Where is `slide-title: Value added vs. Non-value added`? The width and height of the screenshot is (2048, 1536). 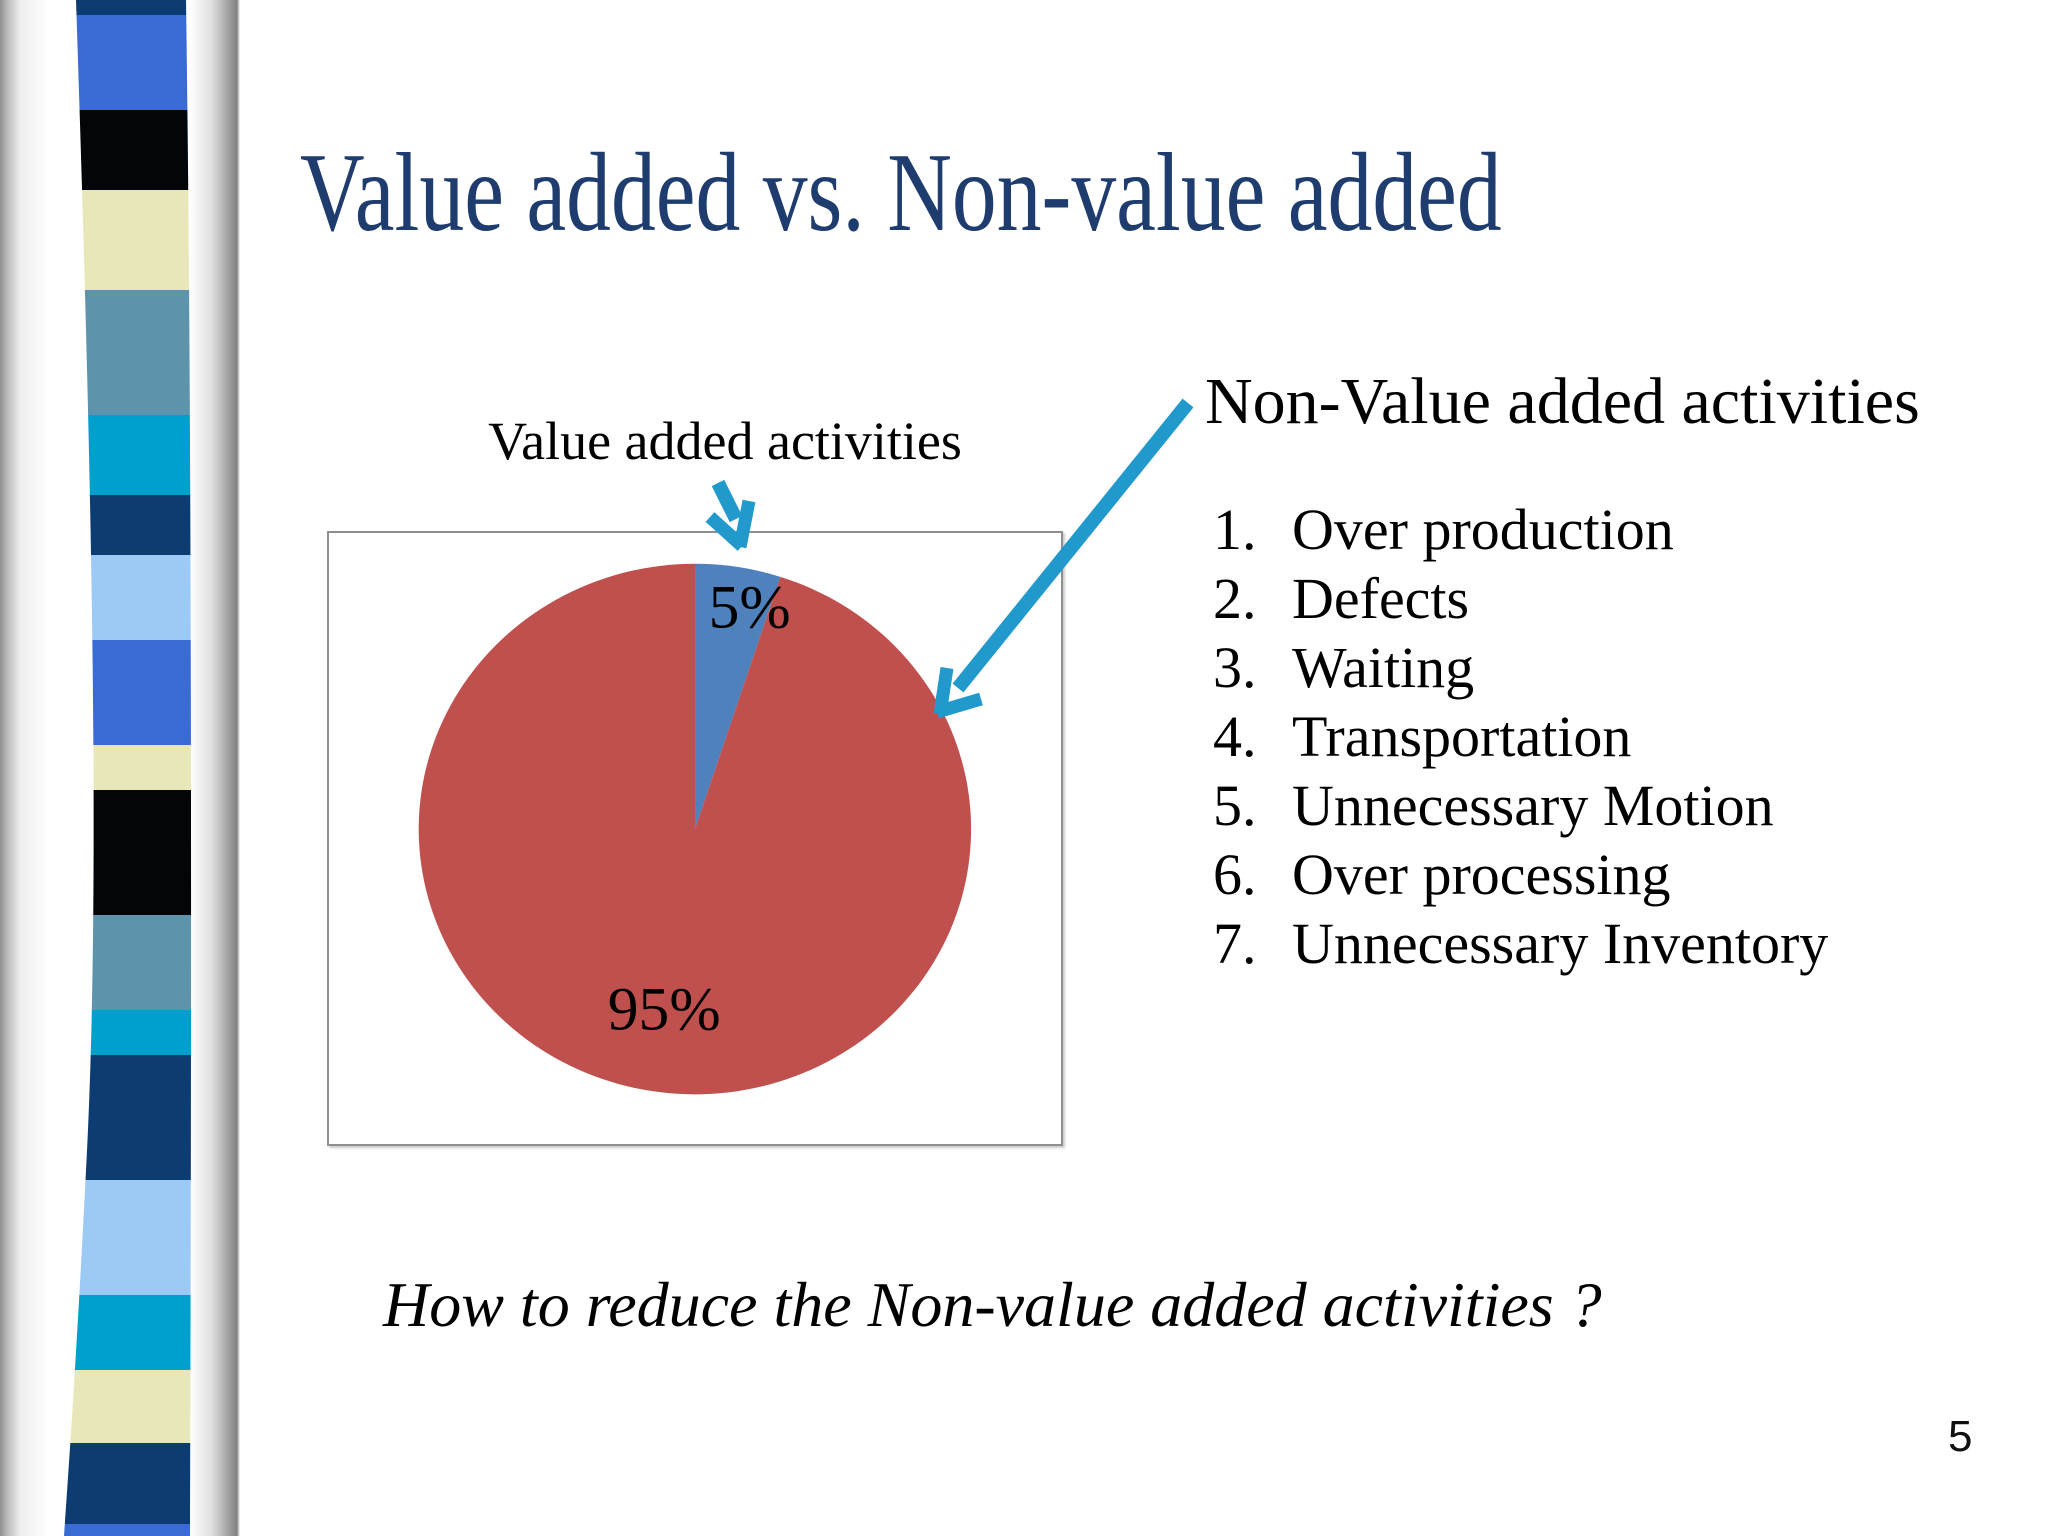
slide-title: Value added vs. Non-value added is located at coordinates (901, 193).